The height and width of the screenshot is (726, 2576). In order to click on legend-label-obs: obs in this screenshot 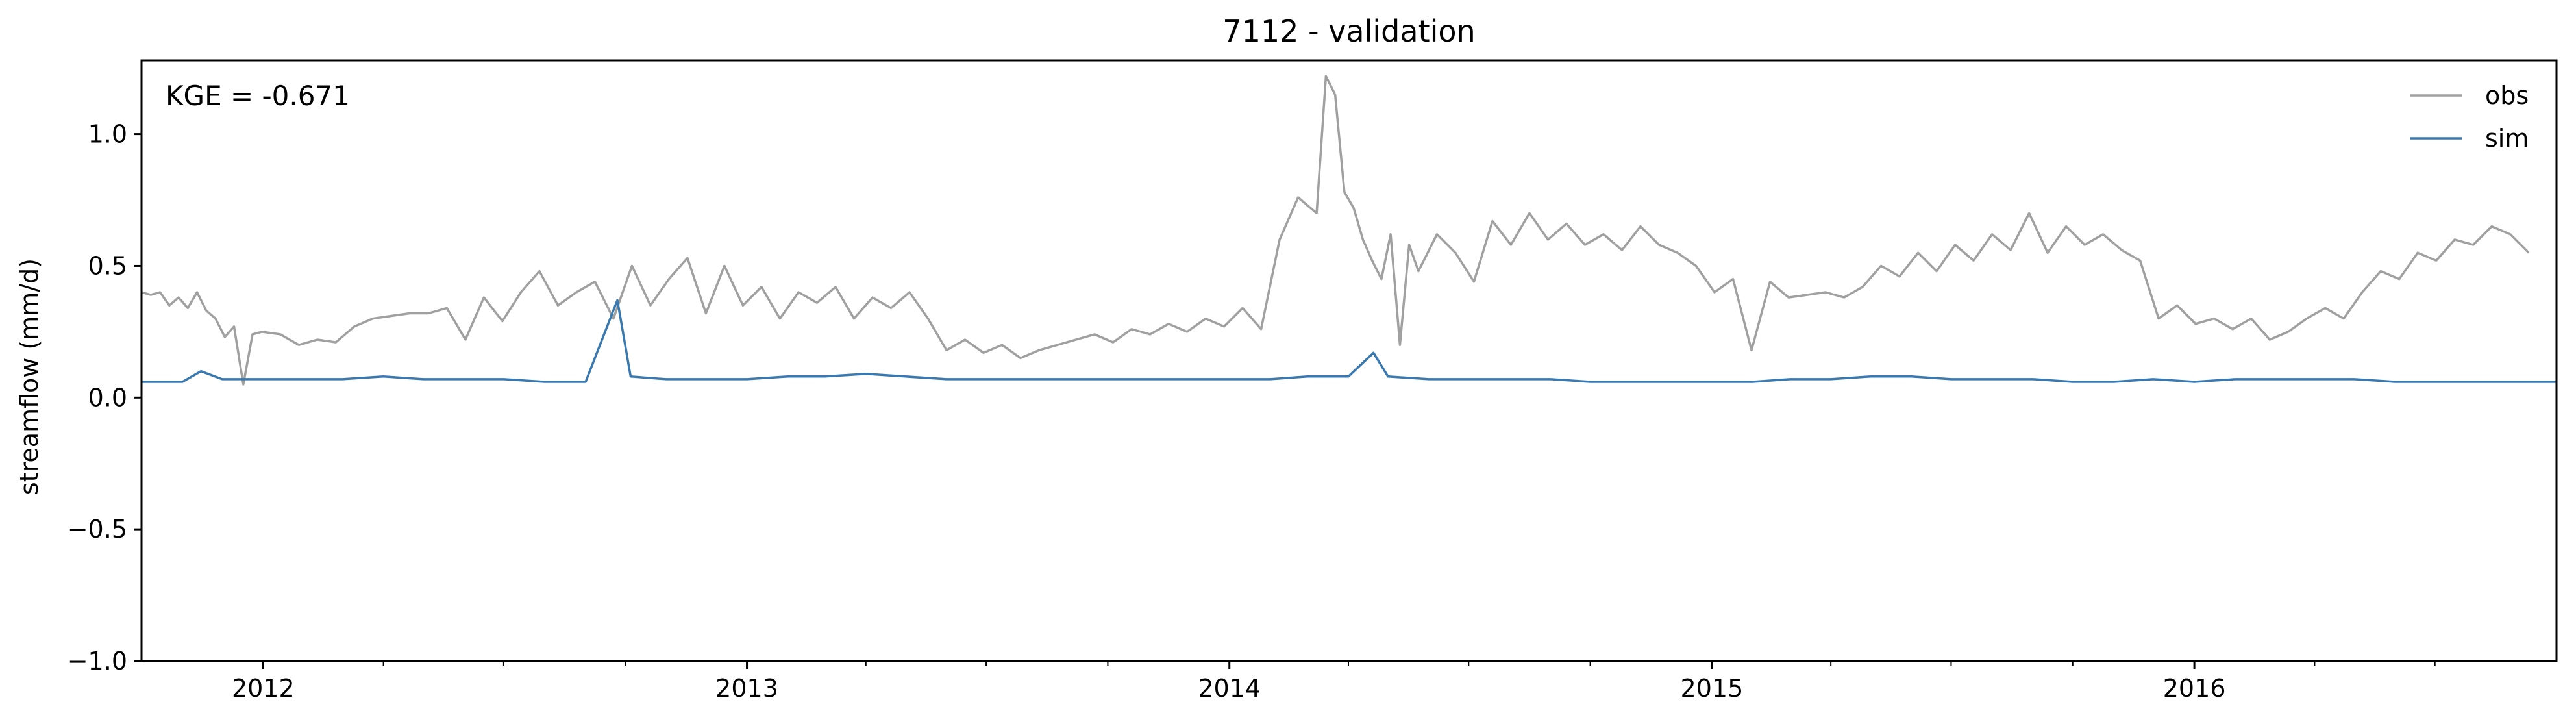, I will do `click(2507, 95)`.